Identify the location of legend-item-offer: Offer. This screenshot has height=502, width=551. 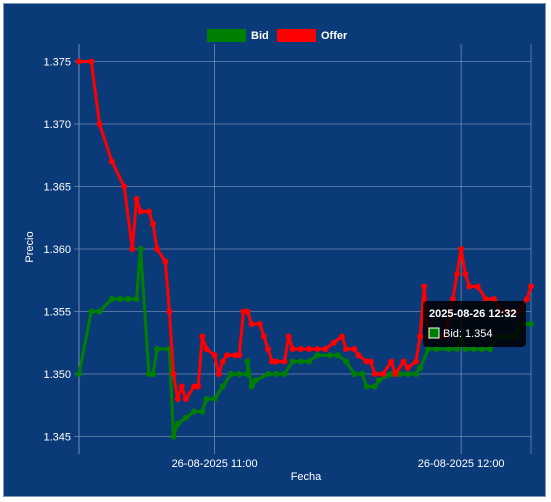
(312, 35).